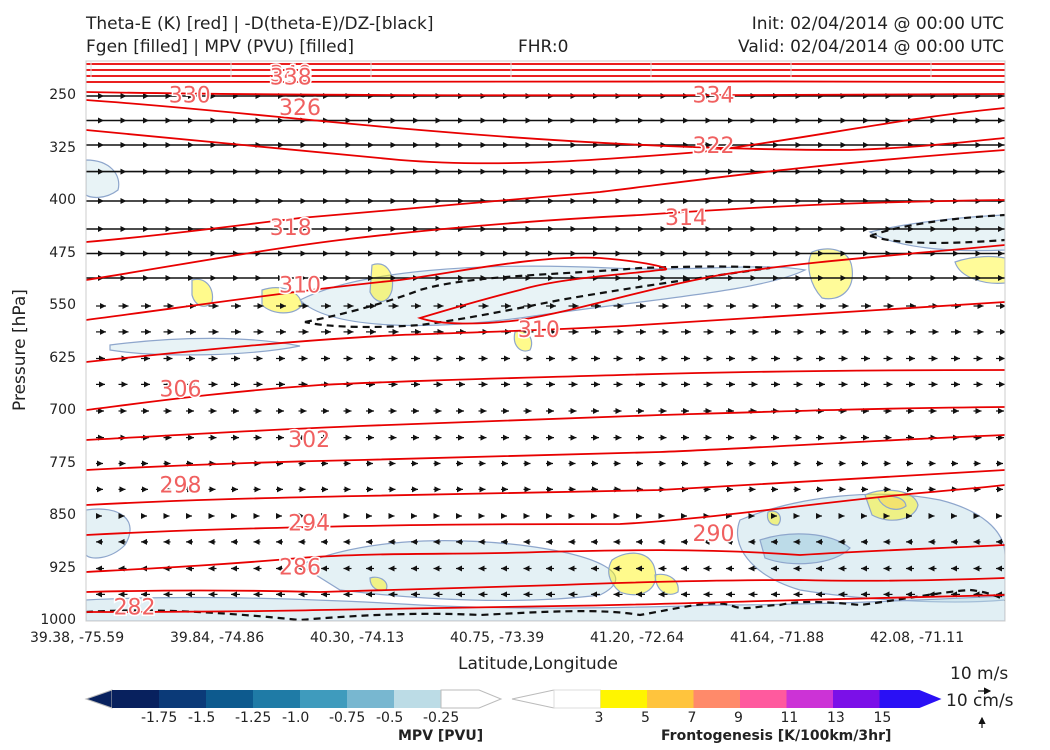 This screenshot has width=1050, height=750. I want to click on theta-e-contour, so click(545, 284).